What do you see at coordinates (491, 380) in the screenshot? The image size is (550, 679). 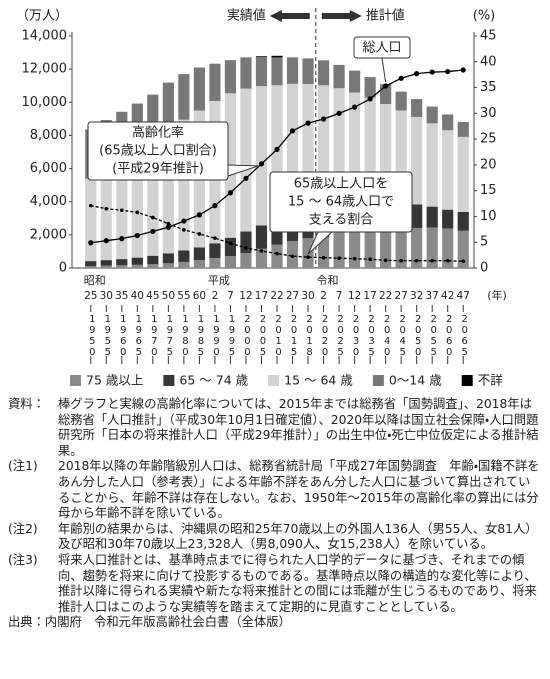 I see `legend-label: 不詳` at bounding box center [491, 380].